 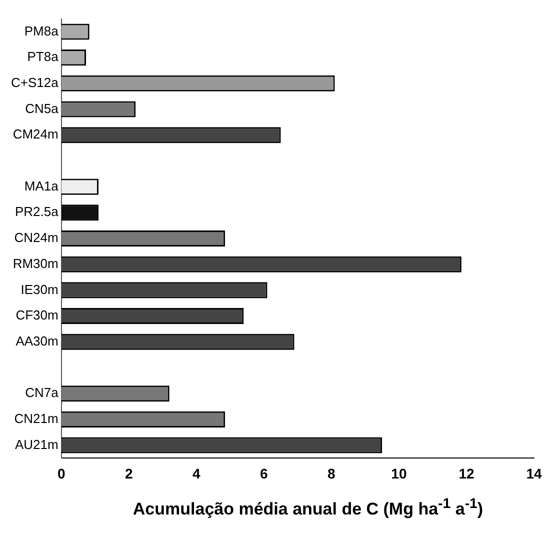 What do you see at coordinates (61, 473) in the screenshot?
I see `x-tick-label: 0` at bounding box center [61, 473].